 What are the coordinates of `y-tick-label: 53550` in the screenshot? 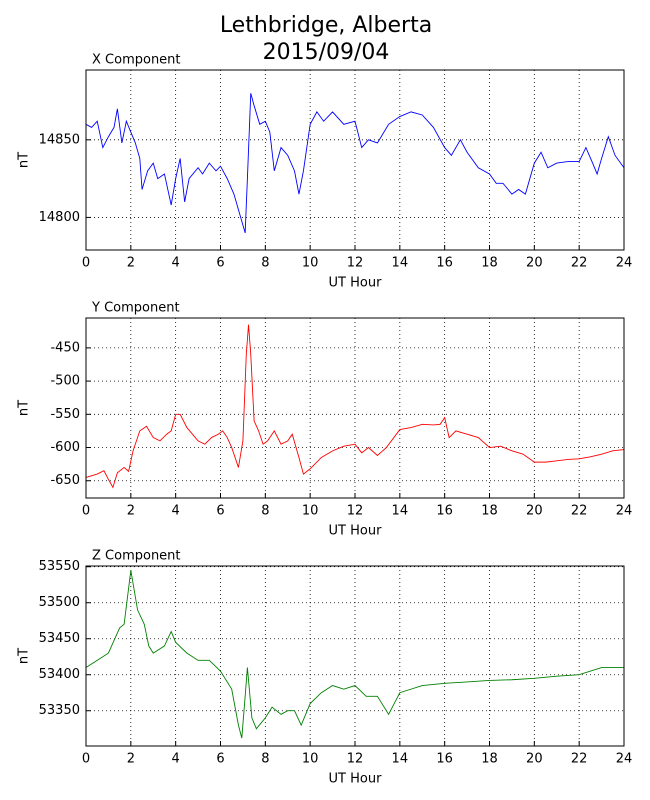 It's located at (59, 566).